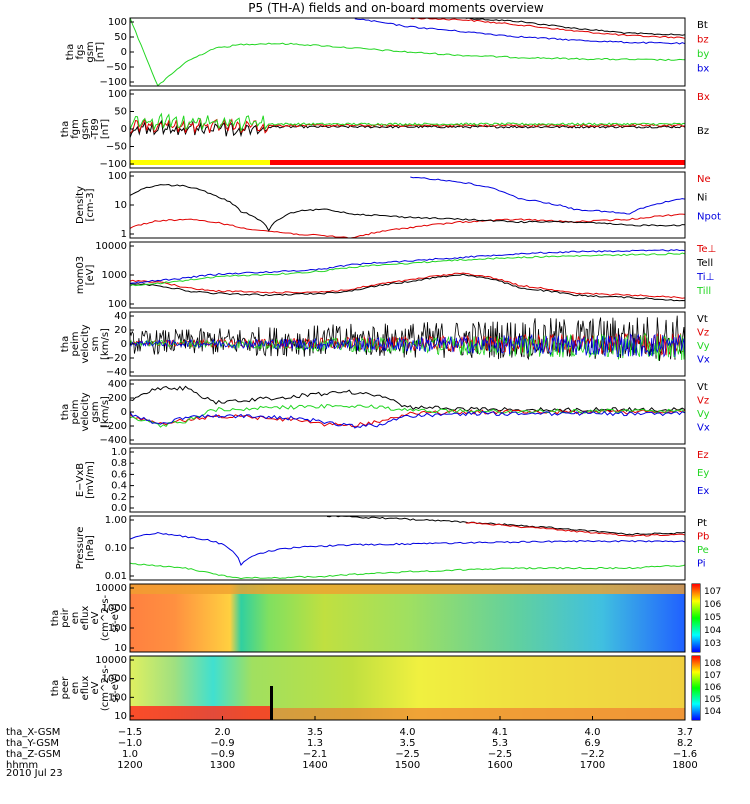 This screenshot has height=804, width=750. Describe the element at coordinates (80, 51) in the screenshot. I see `y-axis-label: fgs` at that location.